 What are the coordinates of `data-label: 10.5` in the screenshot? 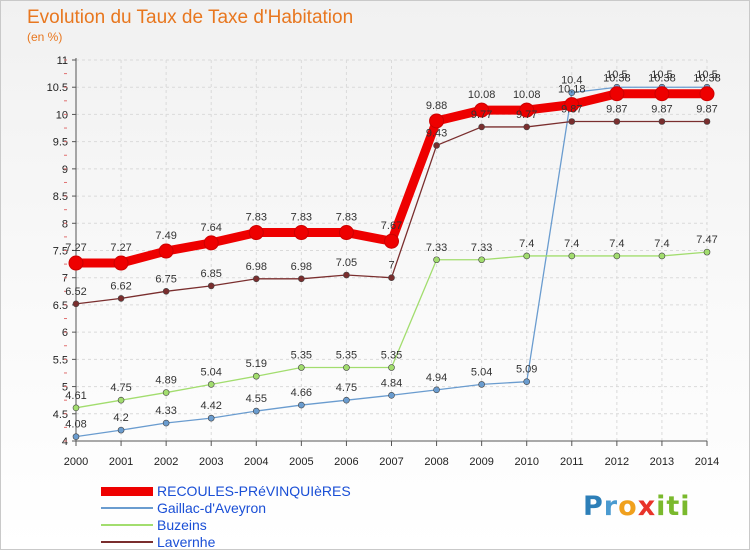 It's located at (706, 75).